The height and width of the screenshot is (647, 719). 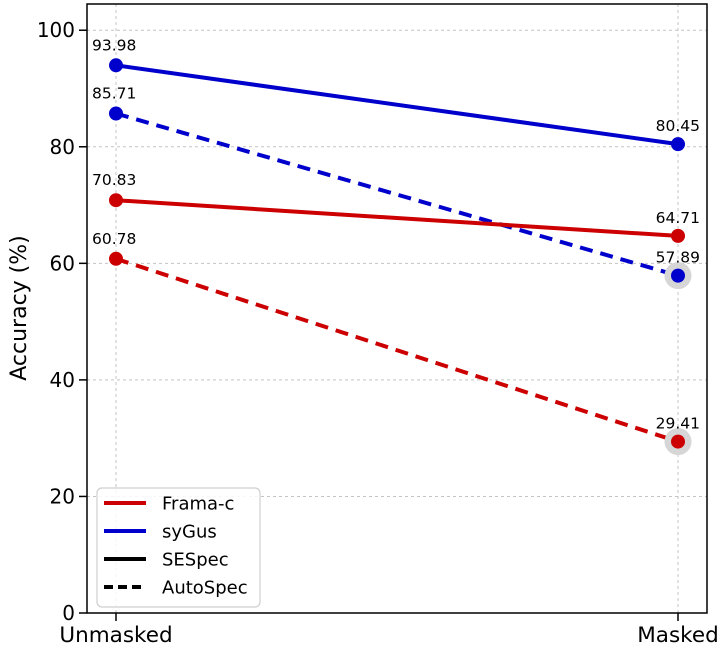 What do you see at coordinates (198, 504) in the screenshot?
I see `legend-label: Frama-c` at bounding box center [198, 504].